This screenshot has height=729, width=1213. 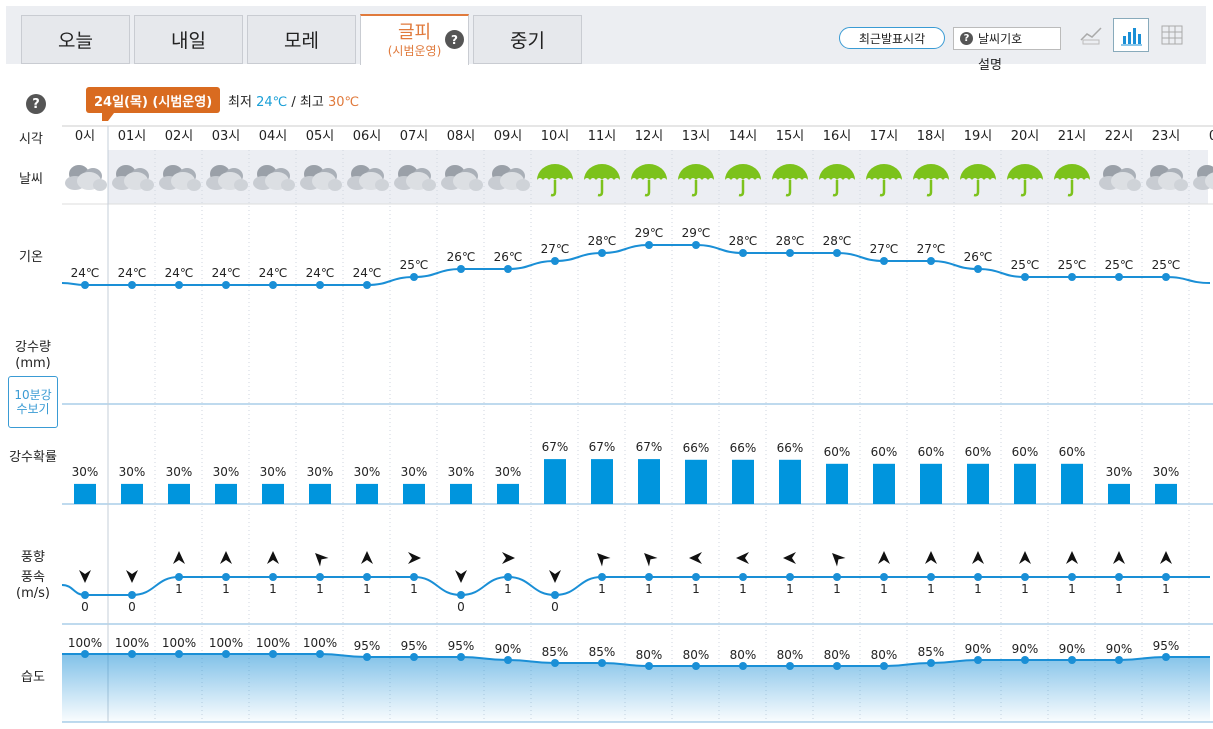 What do you see at coordinates (1131, 35) in the screenshot?
I see `bar-chart-view-button` at bounding box center [1131, 35].